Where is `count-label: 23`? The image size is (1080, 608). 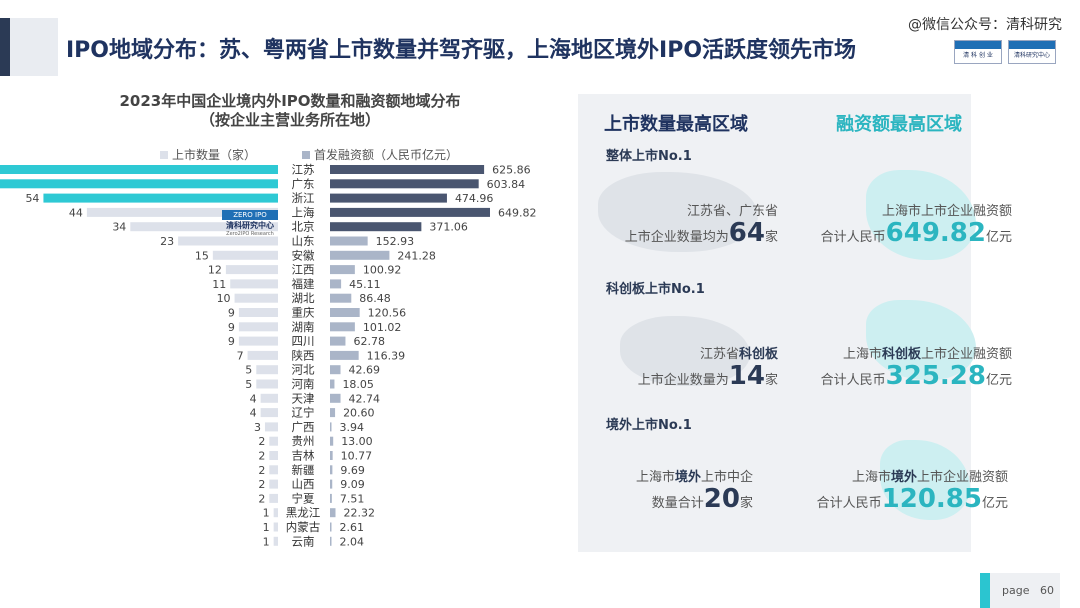
count-label: 23 is located at coordinates (167, 241).